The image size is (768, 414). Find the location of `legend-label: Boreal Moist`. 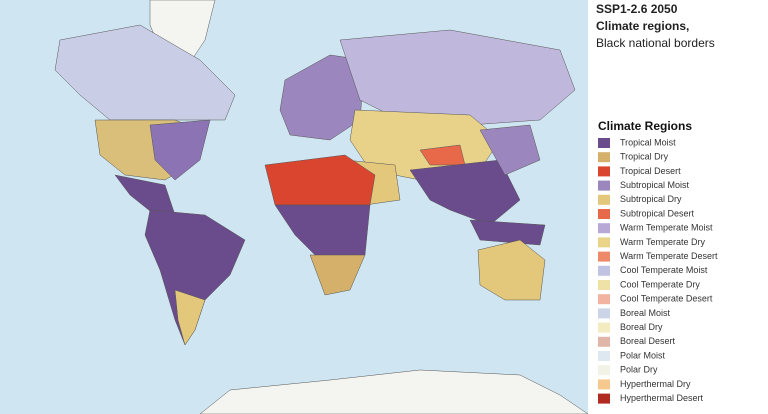

legend-label: Boreal Moist is located at coordinates (645, 313).